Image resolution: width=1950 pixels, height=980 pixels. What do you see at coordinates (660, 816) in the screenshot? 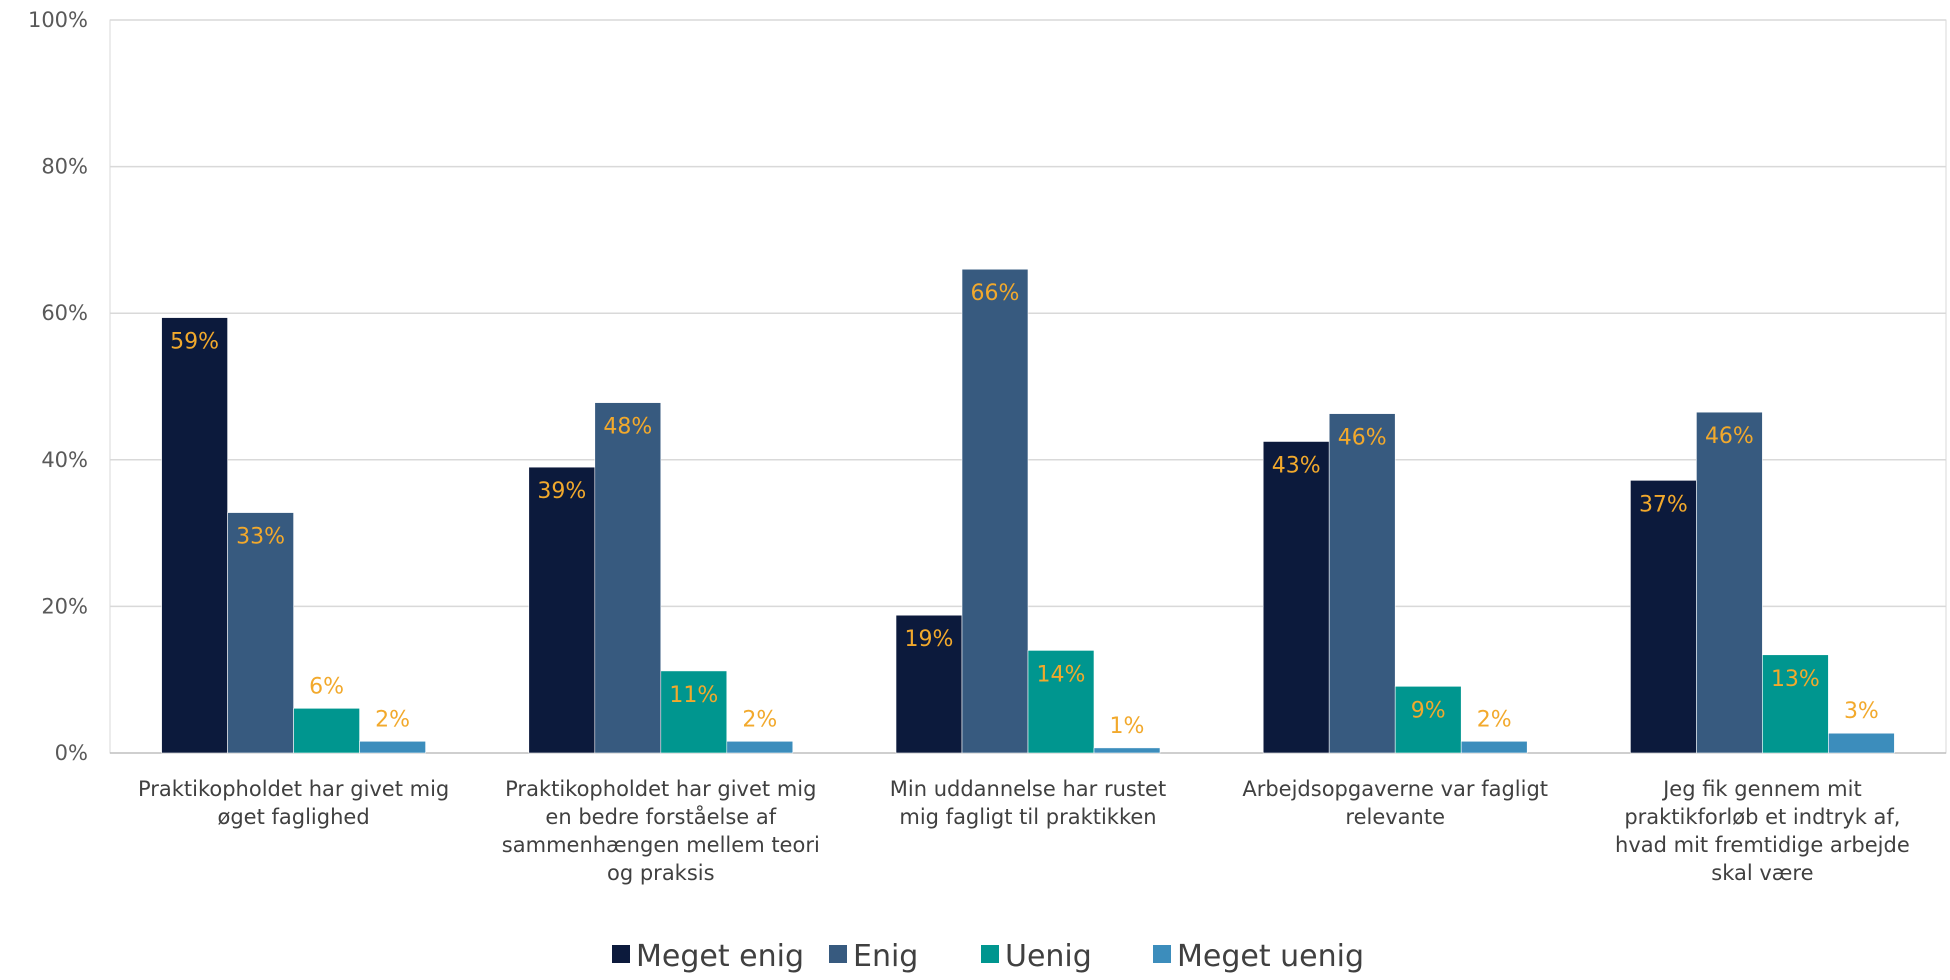
I see `x-category-label: en bedre forståelse af` at bounding box center [660, 816].